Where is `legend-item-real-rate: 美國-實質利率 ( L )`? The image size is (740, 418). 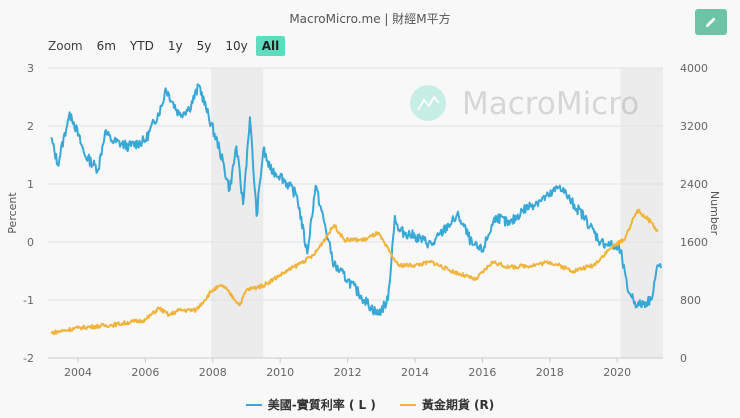 legend-item-real-rate: 美國-實質利率 ( L ) is located at coordinates (310, 404).